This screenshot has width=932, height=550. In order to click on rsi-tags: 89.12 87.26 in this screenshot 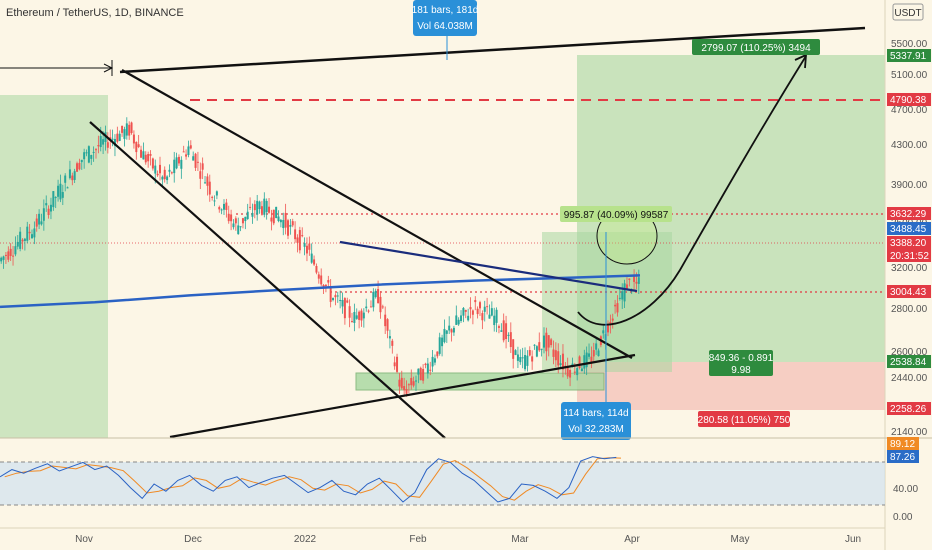, I will do `click(903, 450)`.